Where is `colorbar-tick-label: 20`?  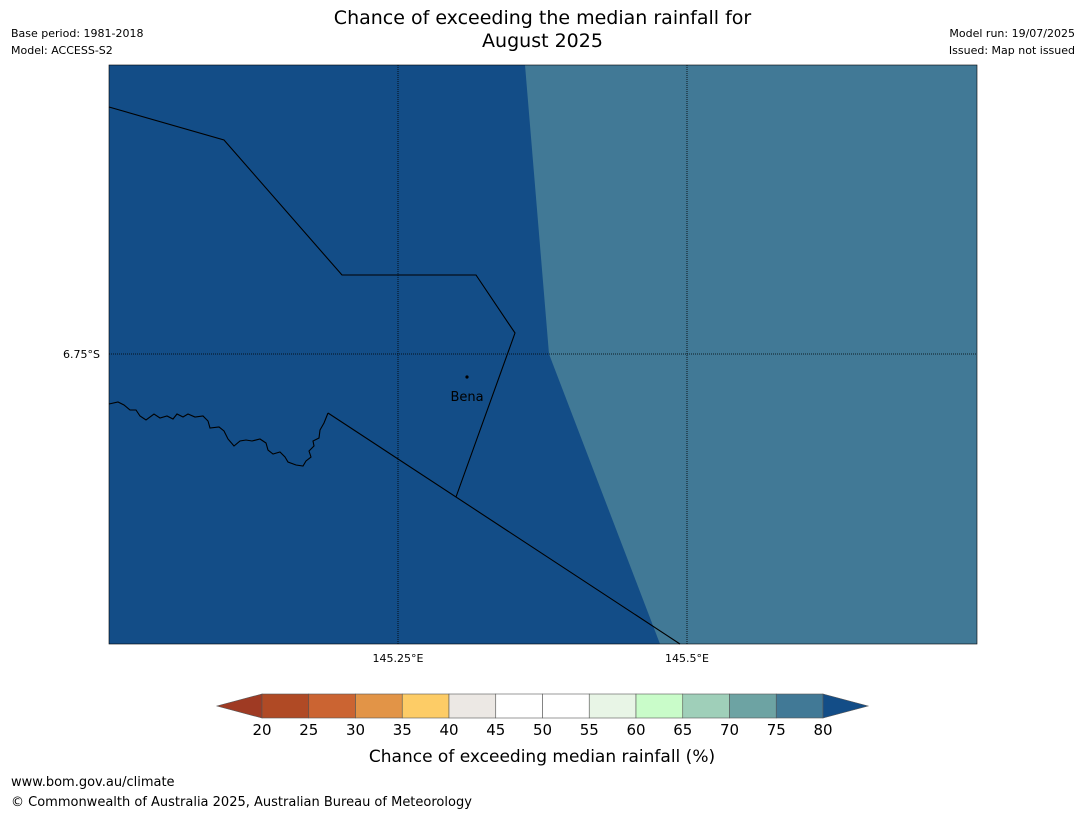 colorbar-tick-label: 20 is located at coordinates (261, 730).